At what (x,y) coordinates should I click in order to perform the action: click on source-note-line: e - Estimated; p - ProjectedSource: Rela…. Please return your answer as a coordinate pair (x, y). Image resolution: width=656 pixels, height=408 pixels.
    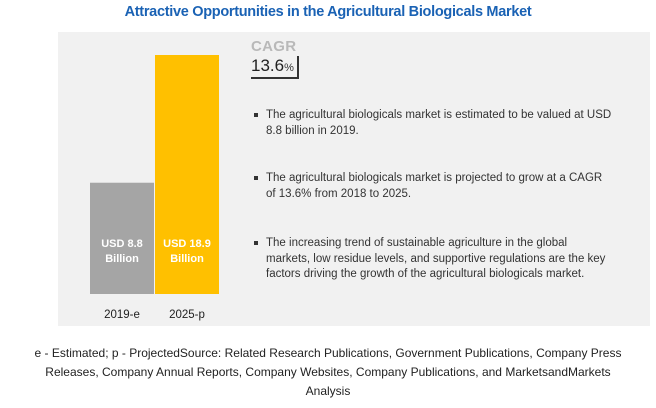
    Looking at the image, I should click on (328, 353).